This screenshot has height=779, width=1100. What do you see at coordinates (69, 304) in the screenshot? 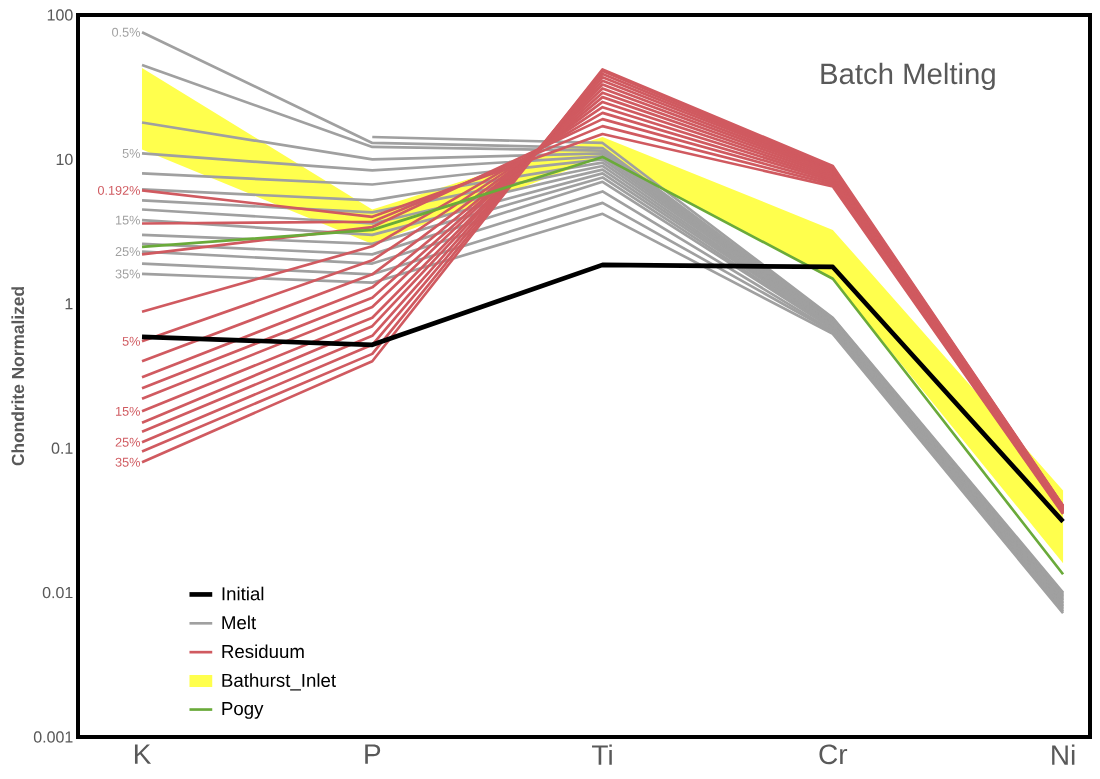
I see `y-tick-label: 1` at bounding box center [69, 304].